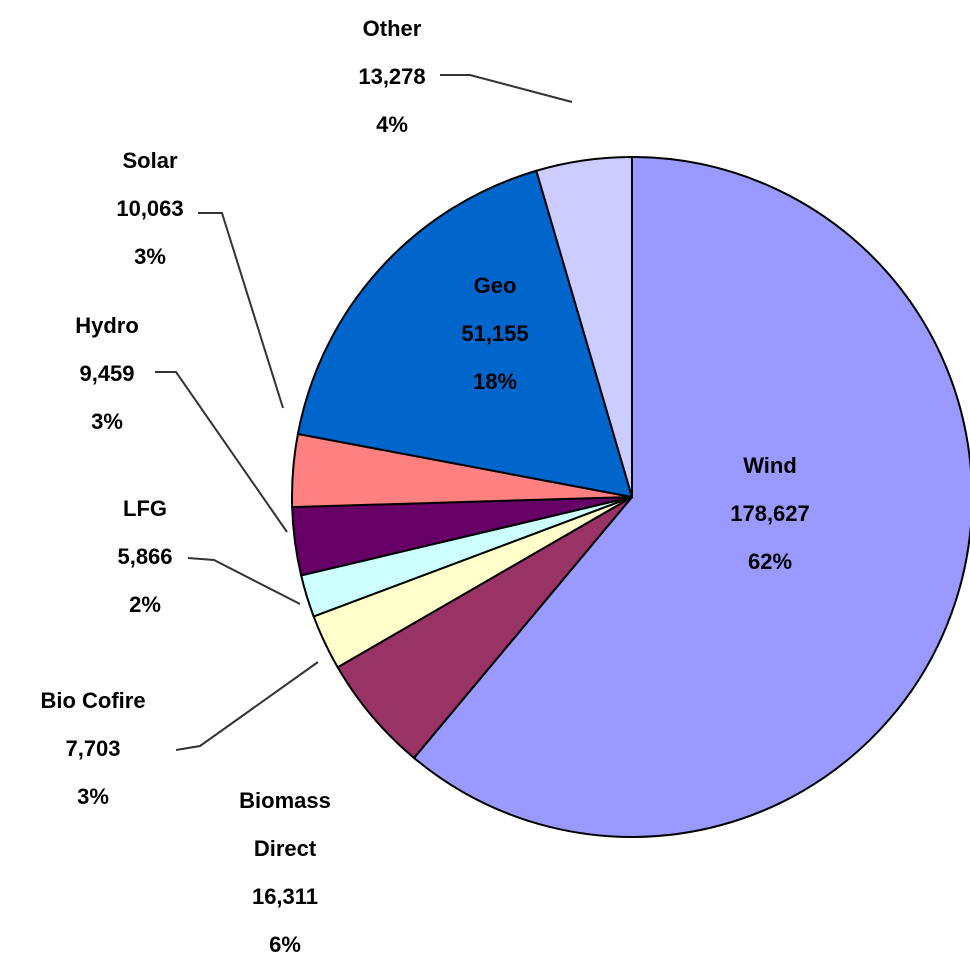 The width and height of the screenshot is (970, 969). I want to click on value-label: 10,063, so click(150, 208).